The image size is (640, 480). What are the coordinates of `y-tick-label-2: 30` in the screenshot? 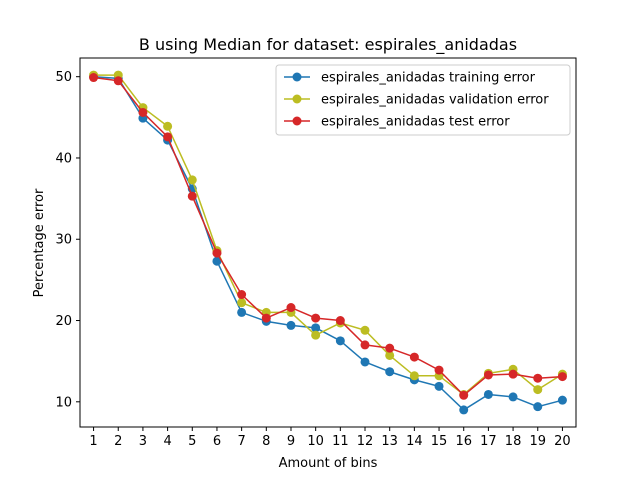 It's located at (63, 240).